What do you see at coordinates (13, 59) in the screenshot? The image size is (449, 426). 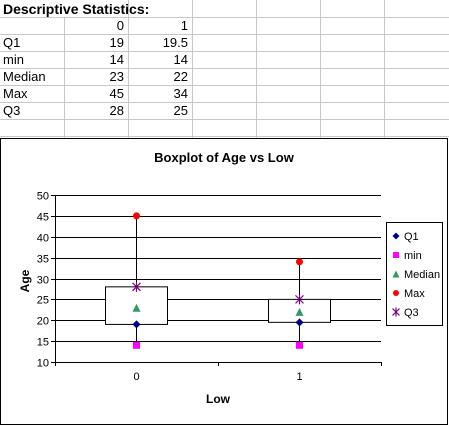 I see `row-label-min: min` at bounding box center [13, 59].